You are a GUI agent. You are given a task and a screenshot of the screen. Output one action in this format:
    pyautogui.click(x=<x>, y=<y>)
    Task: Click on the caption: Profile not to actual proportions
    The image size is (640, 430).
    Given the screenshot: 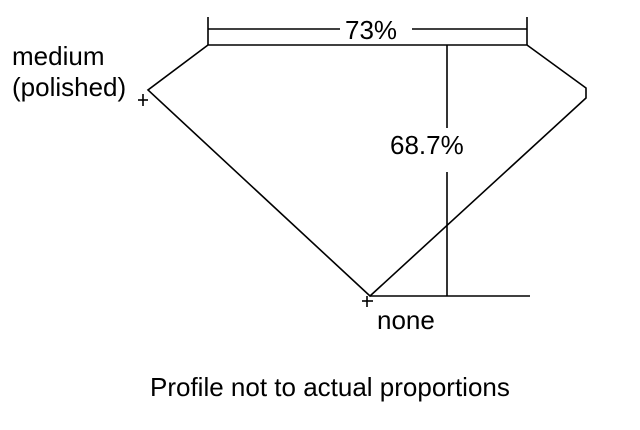 What is the action you would take?
    pyautogui.click(x=330, y=387)
    